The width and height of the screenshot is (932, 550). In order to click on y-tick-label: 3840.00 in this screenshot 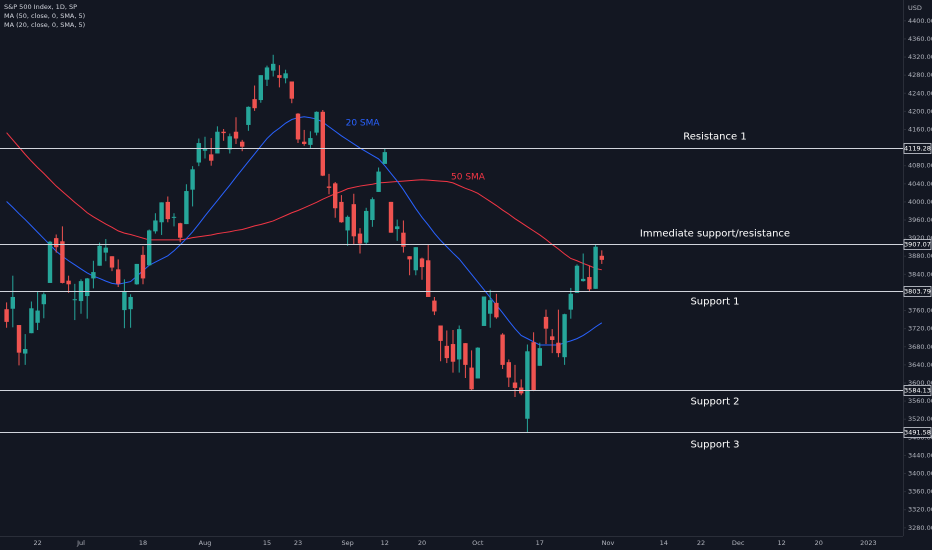, I will do `click(920, 274)`.